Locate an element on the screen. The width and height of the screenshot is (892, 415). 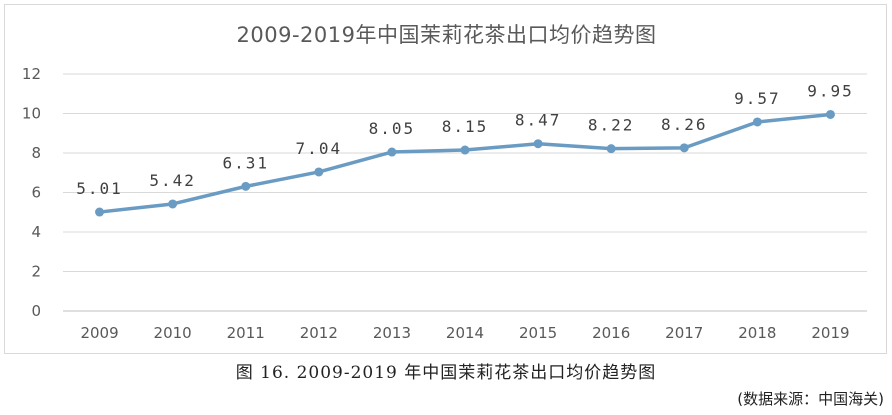
x-tick-label: 2011 is located at coordinates (246, 333).